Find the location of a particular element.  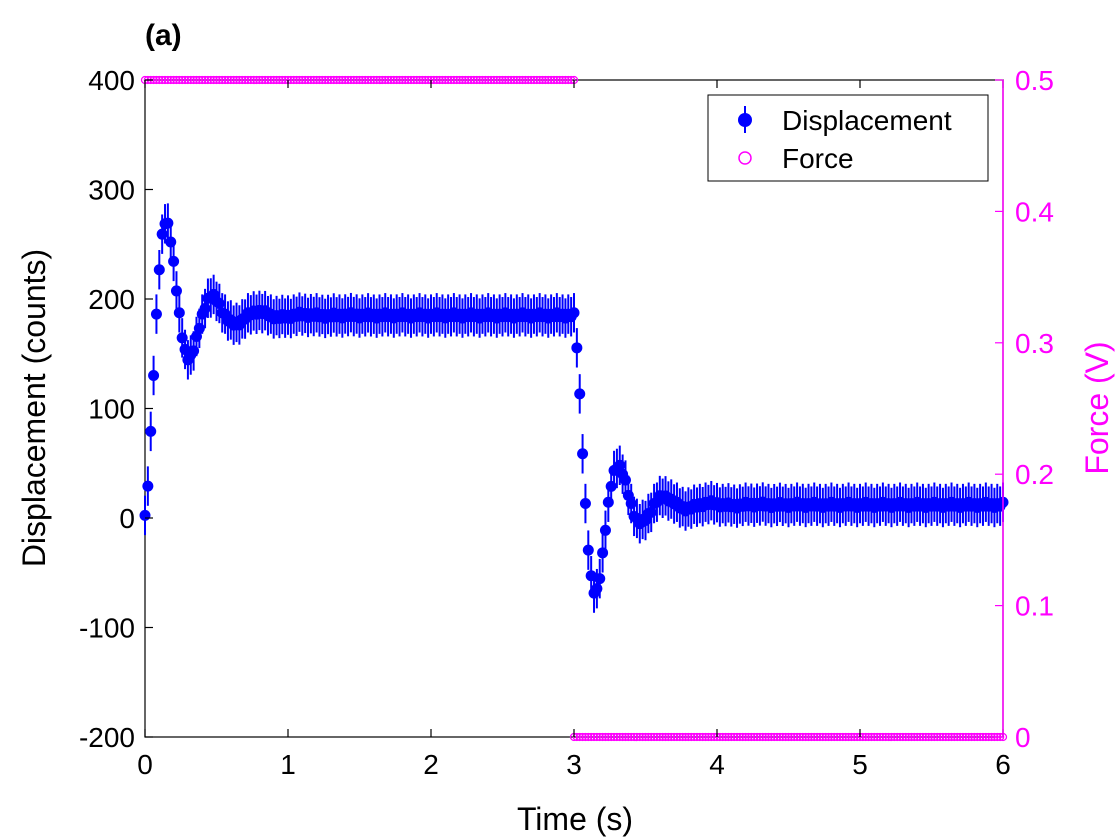

x-tick-label: 3 is located at coordinates (574, 764).